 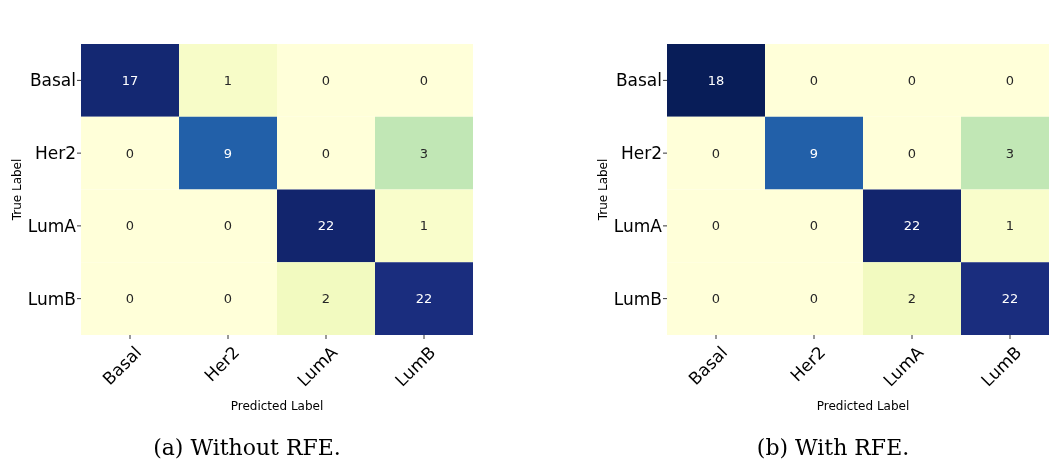 What do you see at coordinates (716, 80) in the screenshot?
I see `data-label: 18` at bounding box center [716, 80].